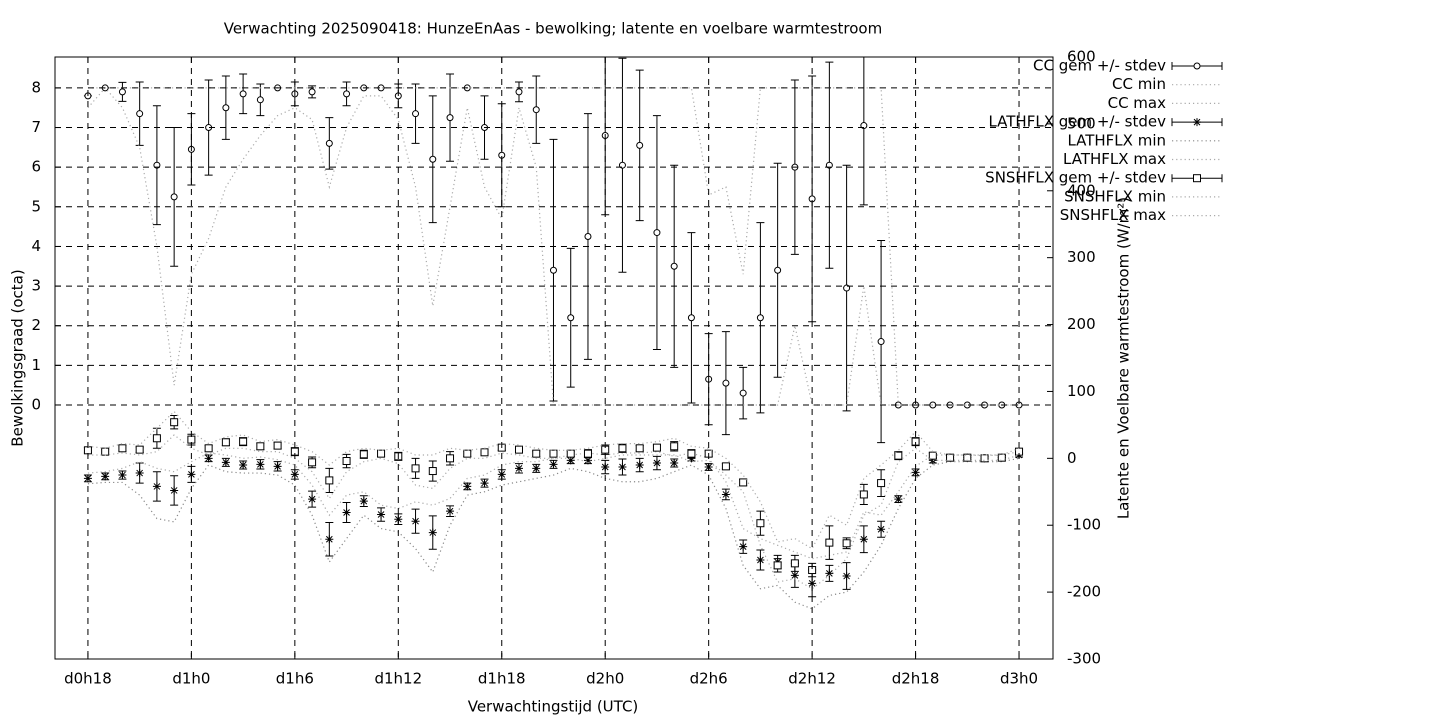  What do you see at coordinates (1081, 257) in the screenshot?
I see `y2-tick-label: 300` at bounding box center [1081, 257].